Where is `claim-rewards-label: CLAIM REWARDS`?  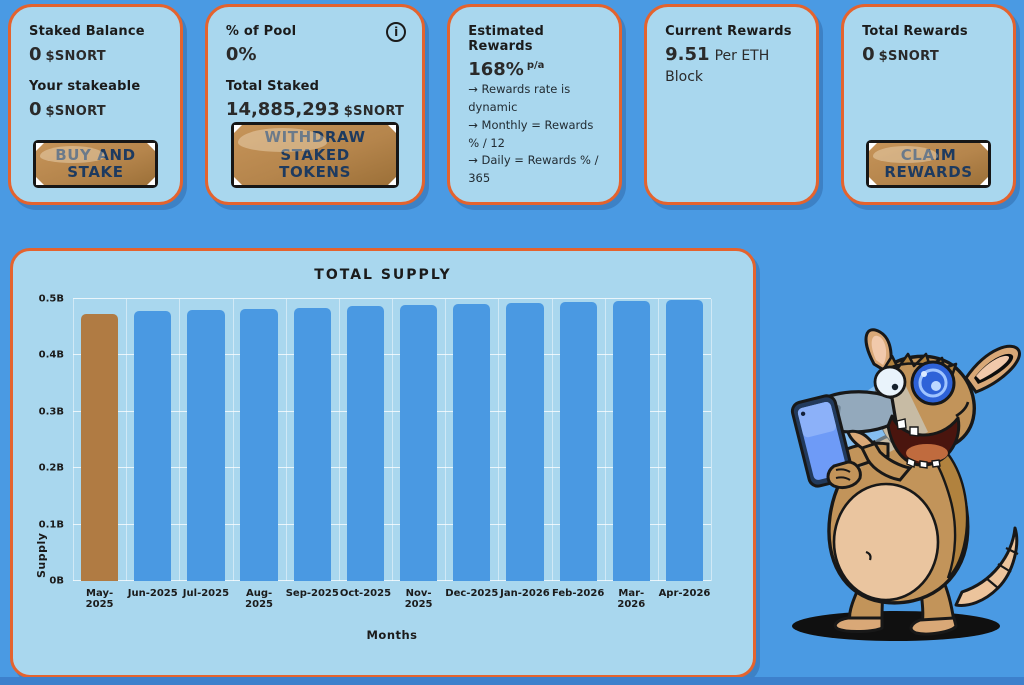
claim-rewards-label: CLAIM REWARDS is located at coordinates (928, 163).